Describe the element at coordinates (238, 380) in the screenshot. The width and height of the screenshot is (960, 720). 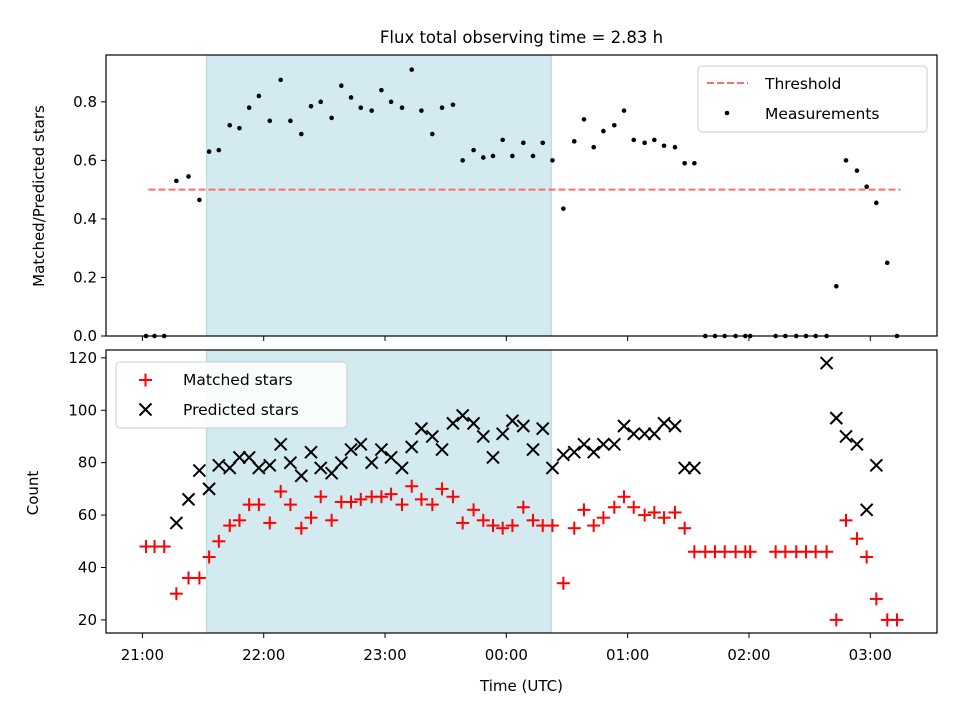
I see `matched-legend-label: Matched stars` at that location.